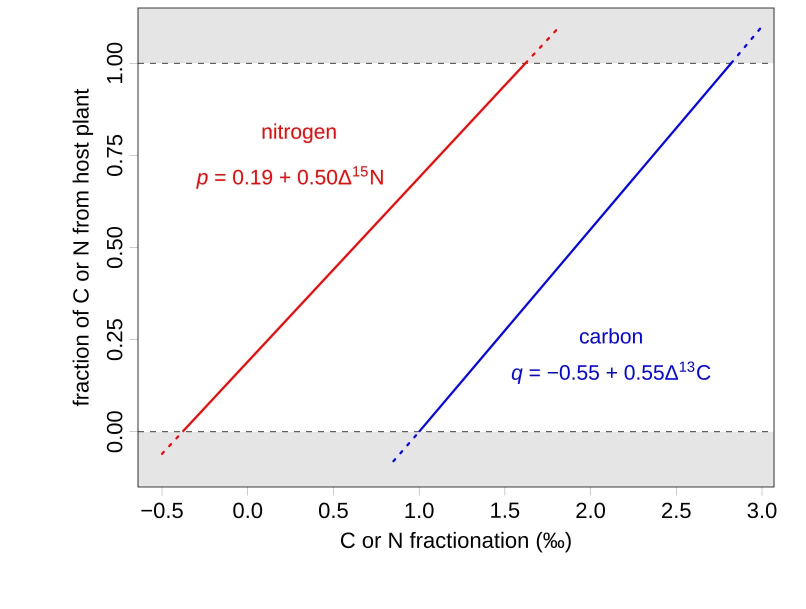 This screenshot has height=609, width=806. What do you see at coordinates (162, 510) in the screenshot?
I see `x-tick-label: −0.5` at bounding box center [162, 510].